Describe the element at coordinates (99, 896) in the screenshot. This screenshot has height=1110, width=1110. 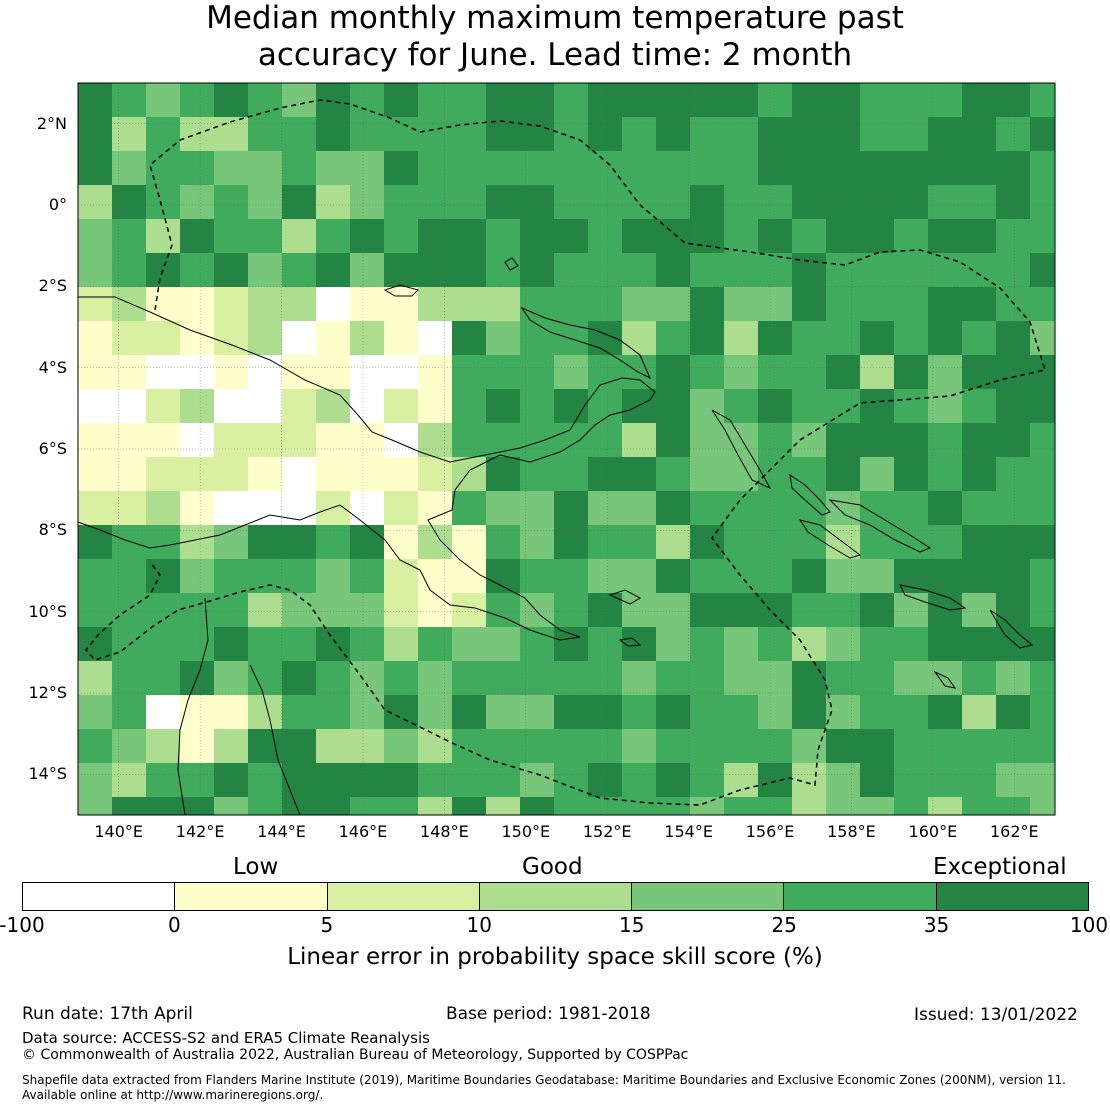
I see `colorbar-segment` at that location.